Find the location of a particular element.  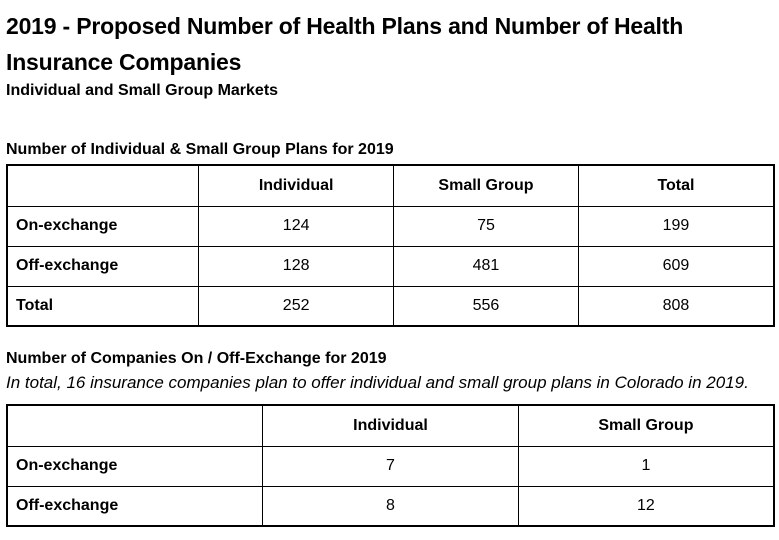

table-row: Off-exchange 128 481 609 is located at coordinates (390, 266).